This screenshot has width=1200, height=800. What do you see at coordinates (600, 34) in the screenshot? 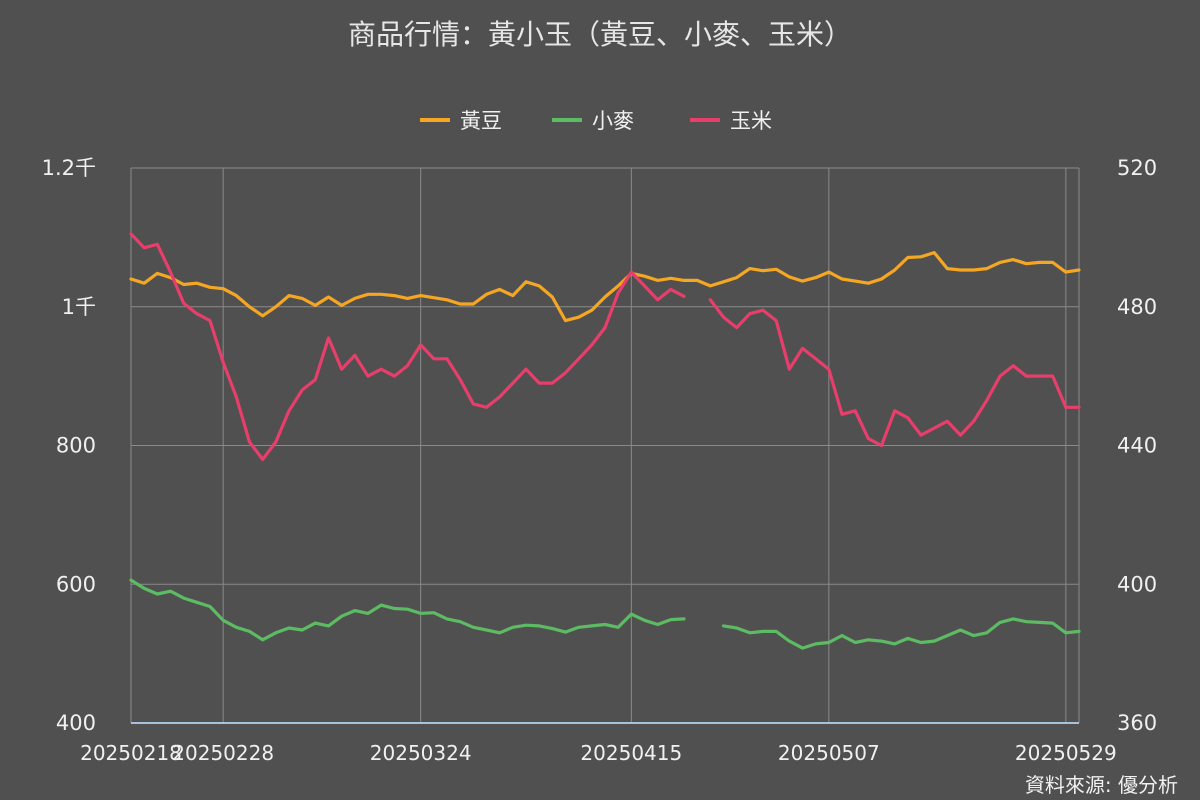
I see `chart-title: 商品行情：黃小玉（黃豆、小麥、玉米）` at bounding box center [600, 34].